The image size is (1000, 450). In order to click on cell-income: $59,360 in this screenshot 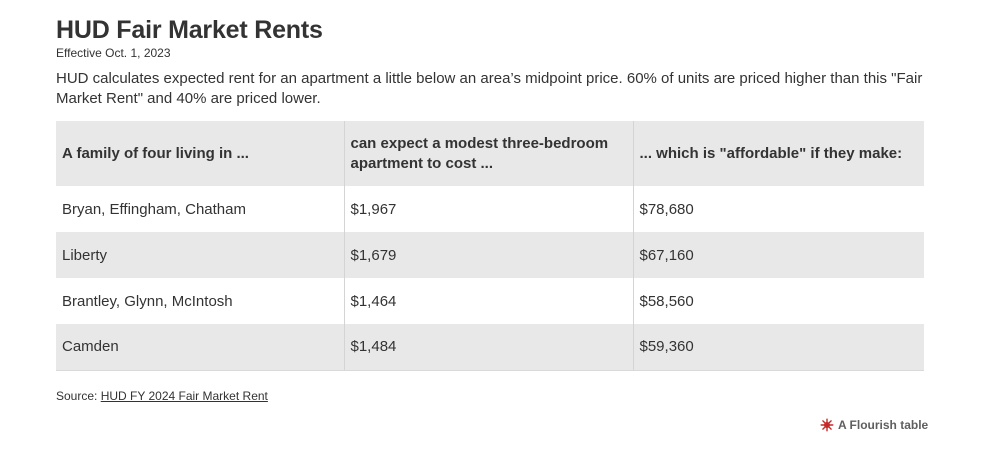, I will do `click(778, 347)`.